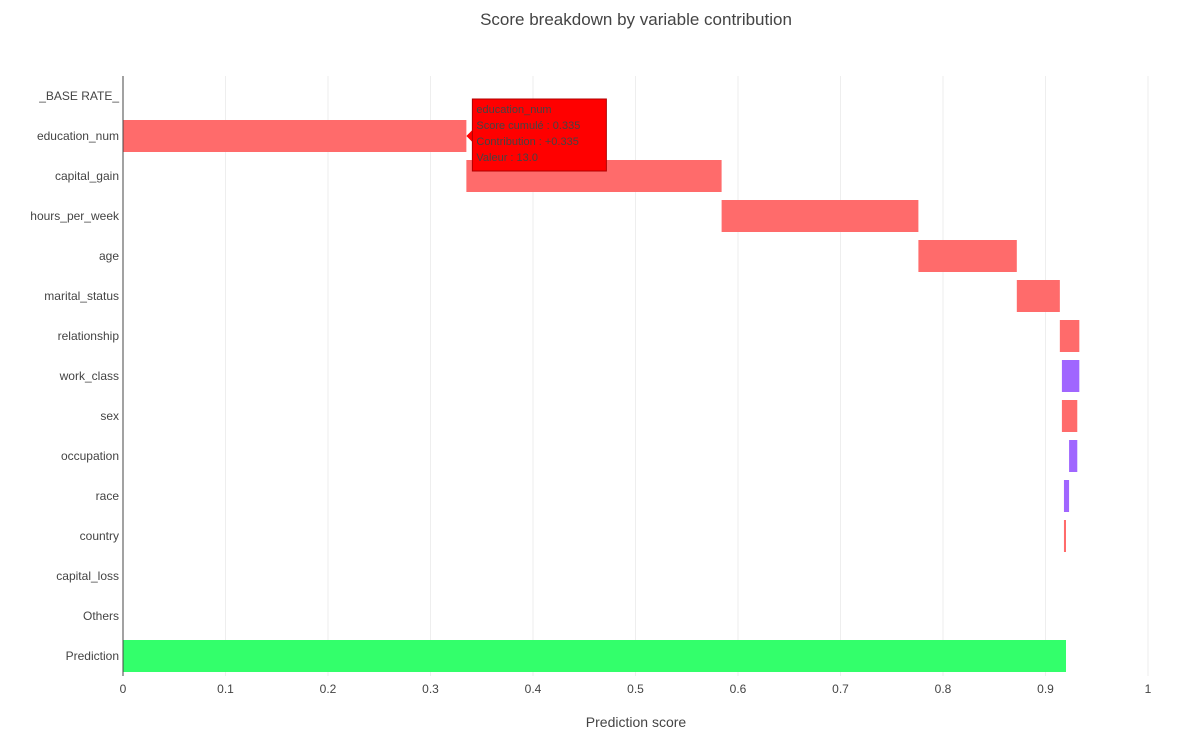  What do you see at coordinates (1069, 336) in the screenshot?
I see `bar-relationship` at bounding box center [1069, 336].